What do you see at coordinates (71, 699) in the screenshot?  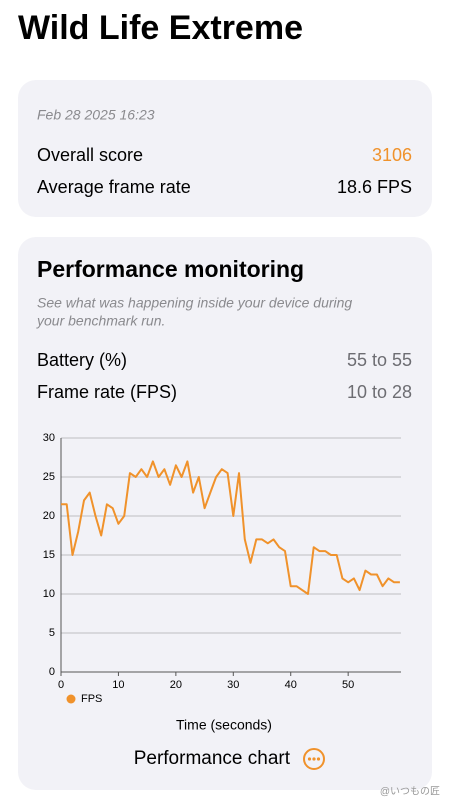 I see `legend-marker` at bounding box center [71, 699].